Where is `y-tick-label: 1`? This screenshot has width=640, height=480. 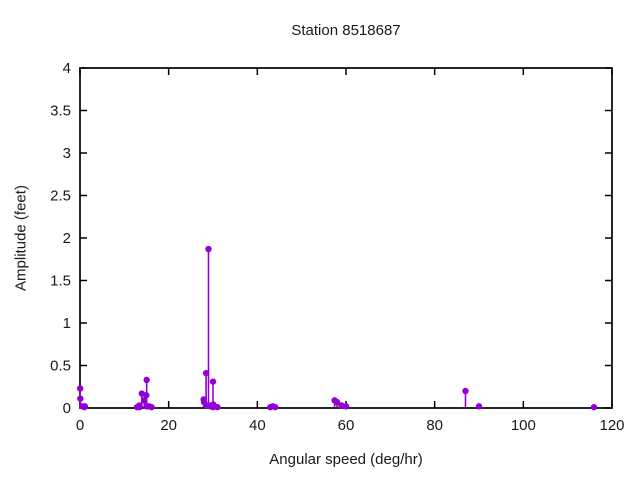 y-tick-label: 1 is located at coordinates (67, 323).